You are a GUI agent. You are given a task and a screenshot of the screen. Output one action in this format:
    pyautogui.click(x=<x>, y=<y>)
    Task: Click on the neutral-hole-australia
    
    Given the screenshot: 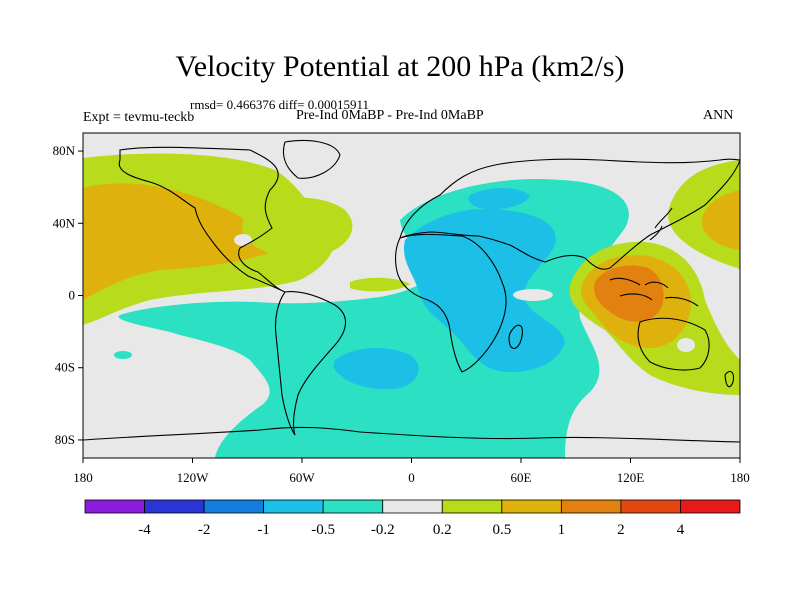 What is the action you would take?
    pyautogui.click(x=686, y=345)
    